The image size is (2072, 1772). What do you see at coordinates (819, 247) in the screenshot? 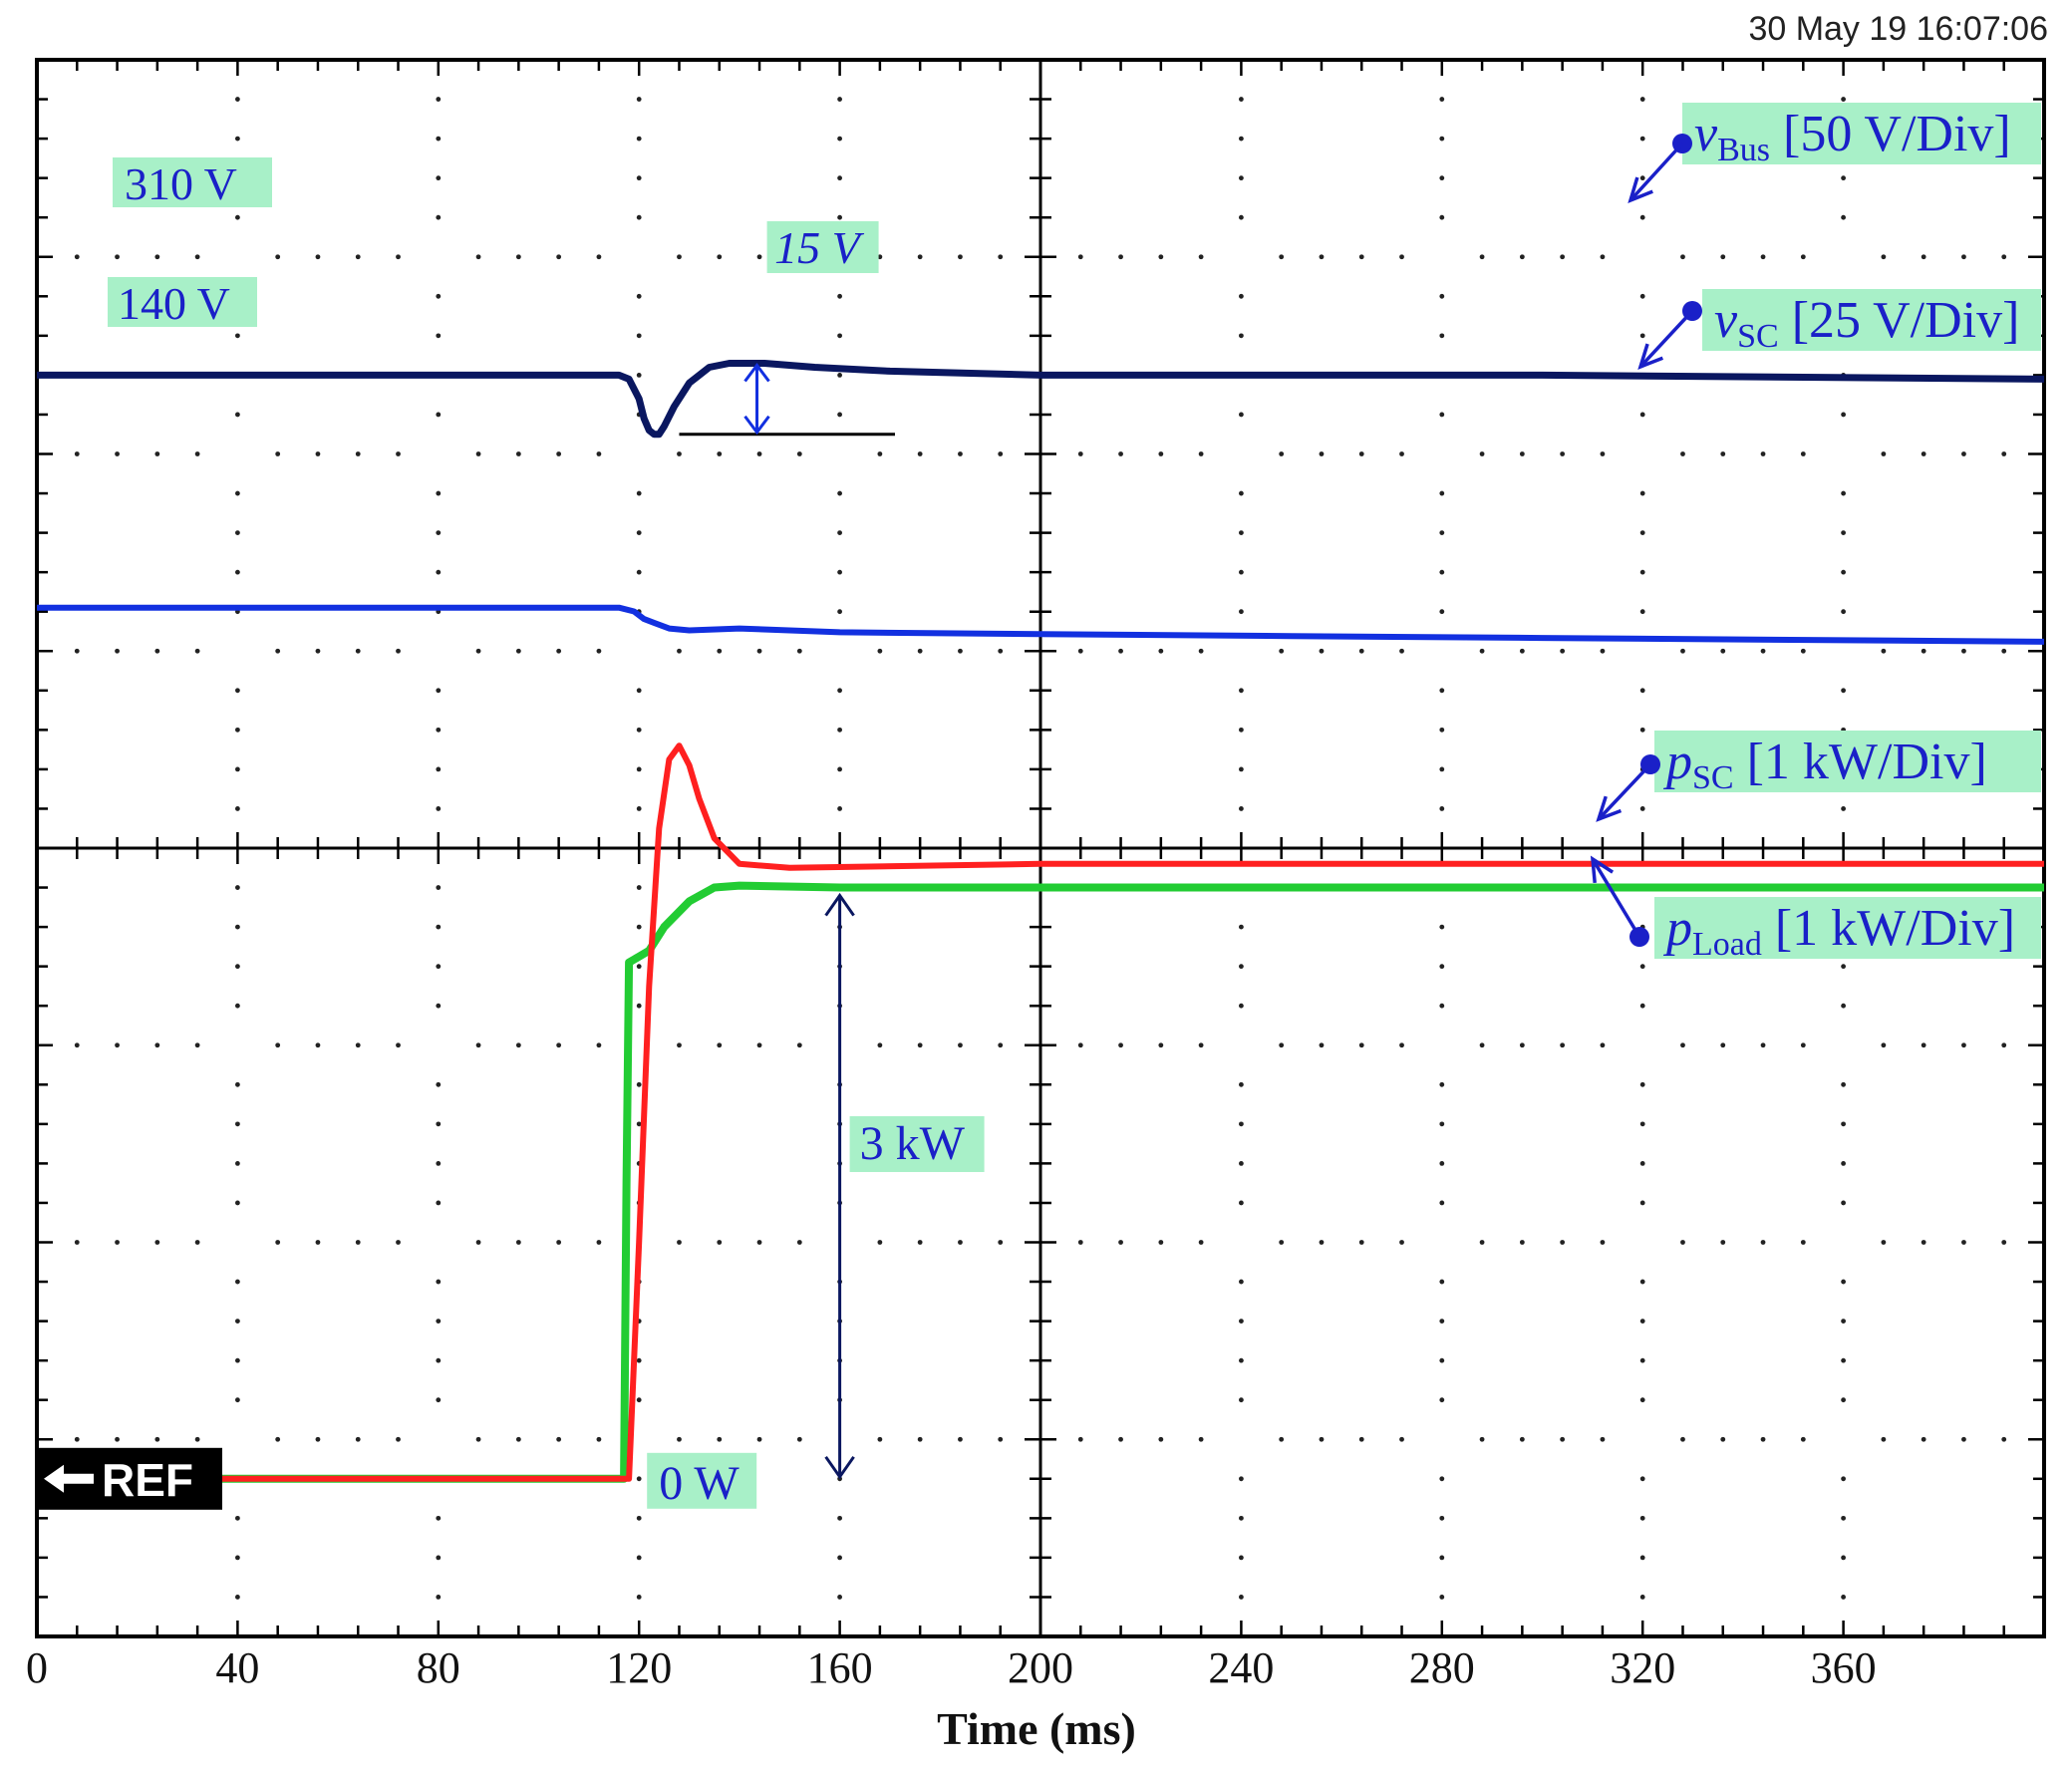
I see `dip-text: 15 V` at bounding box center [819, 247].